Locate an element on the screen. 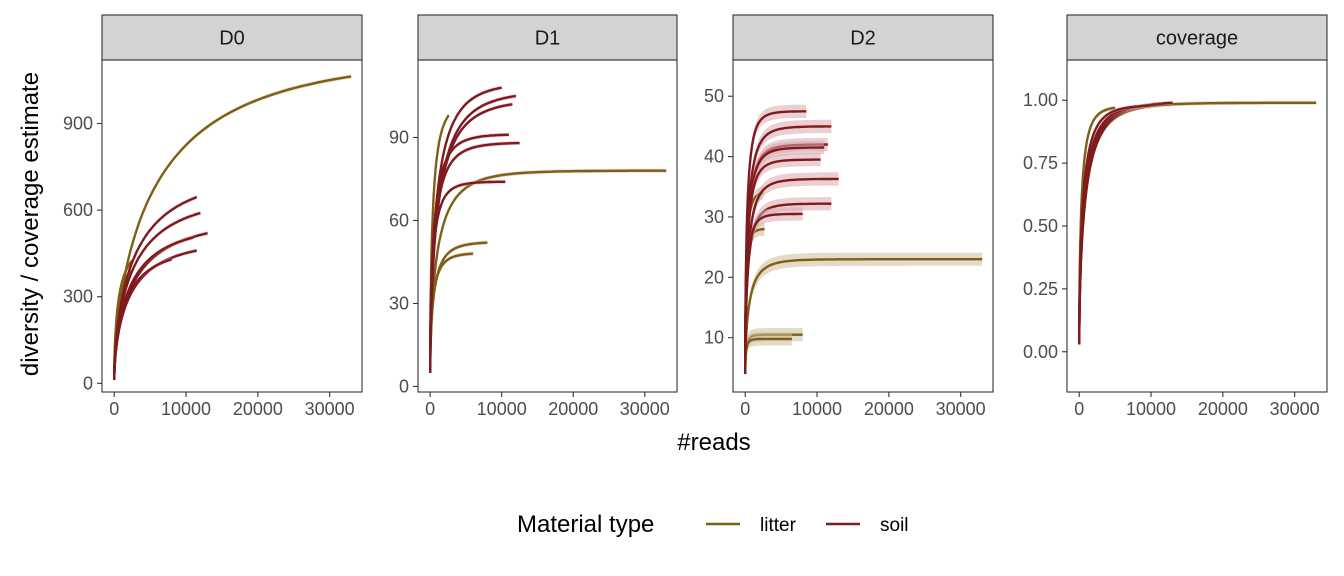  legend-label-litter: litter is located at coordinates (778, 525).